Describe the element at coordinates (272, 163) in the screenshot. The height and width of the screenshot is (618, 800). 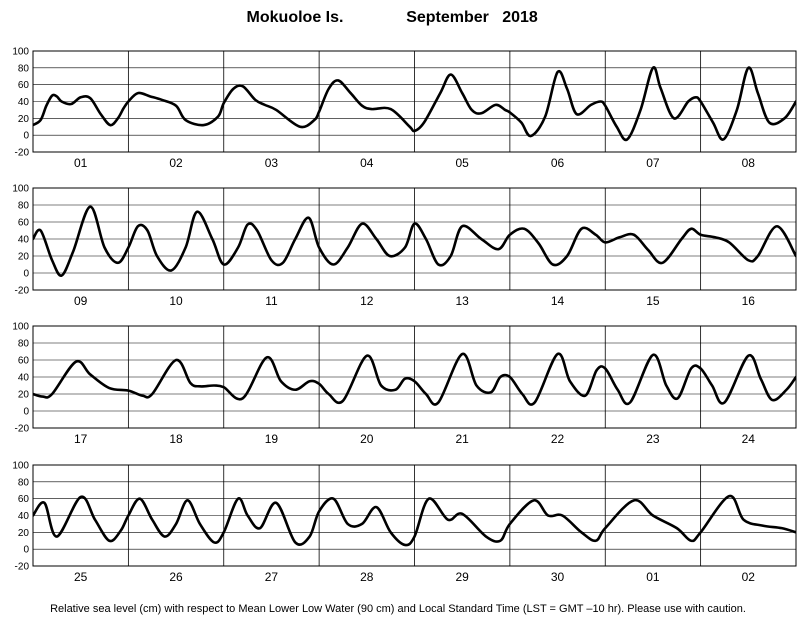
I see `day-label: 03` at that location.